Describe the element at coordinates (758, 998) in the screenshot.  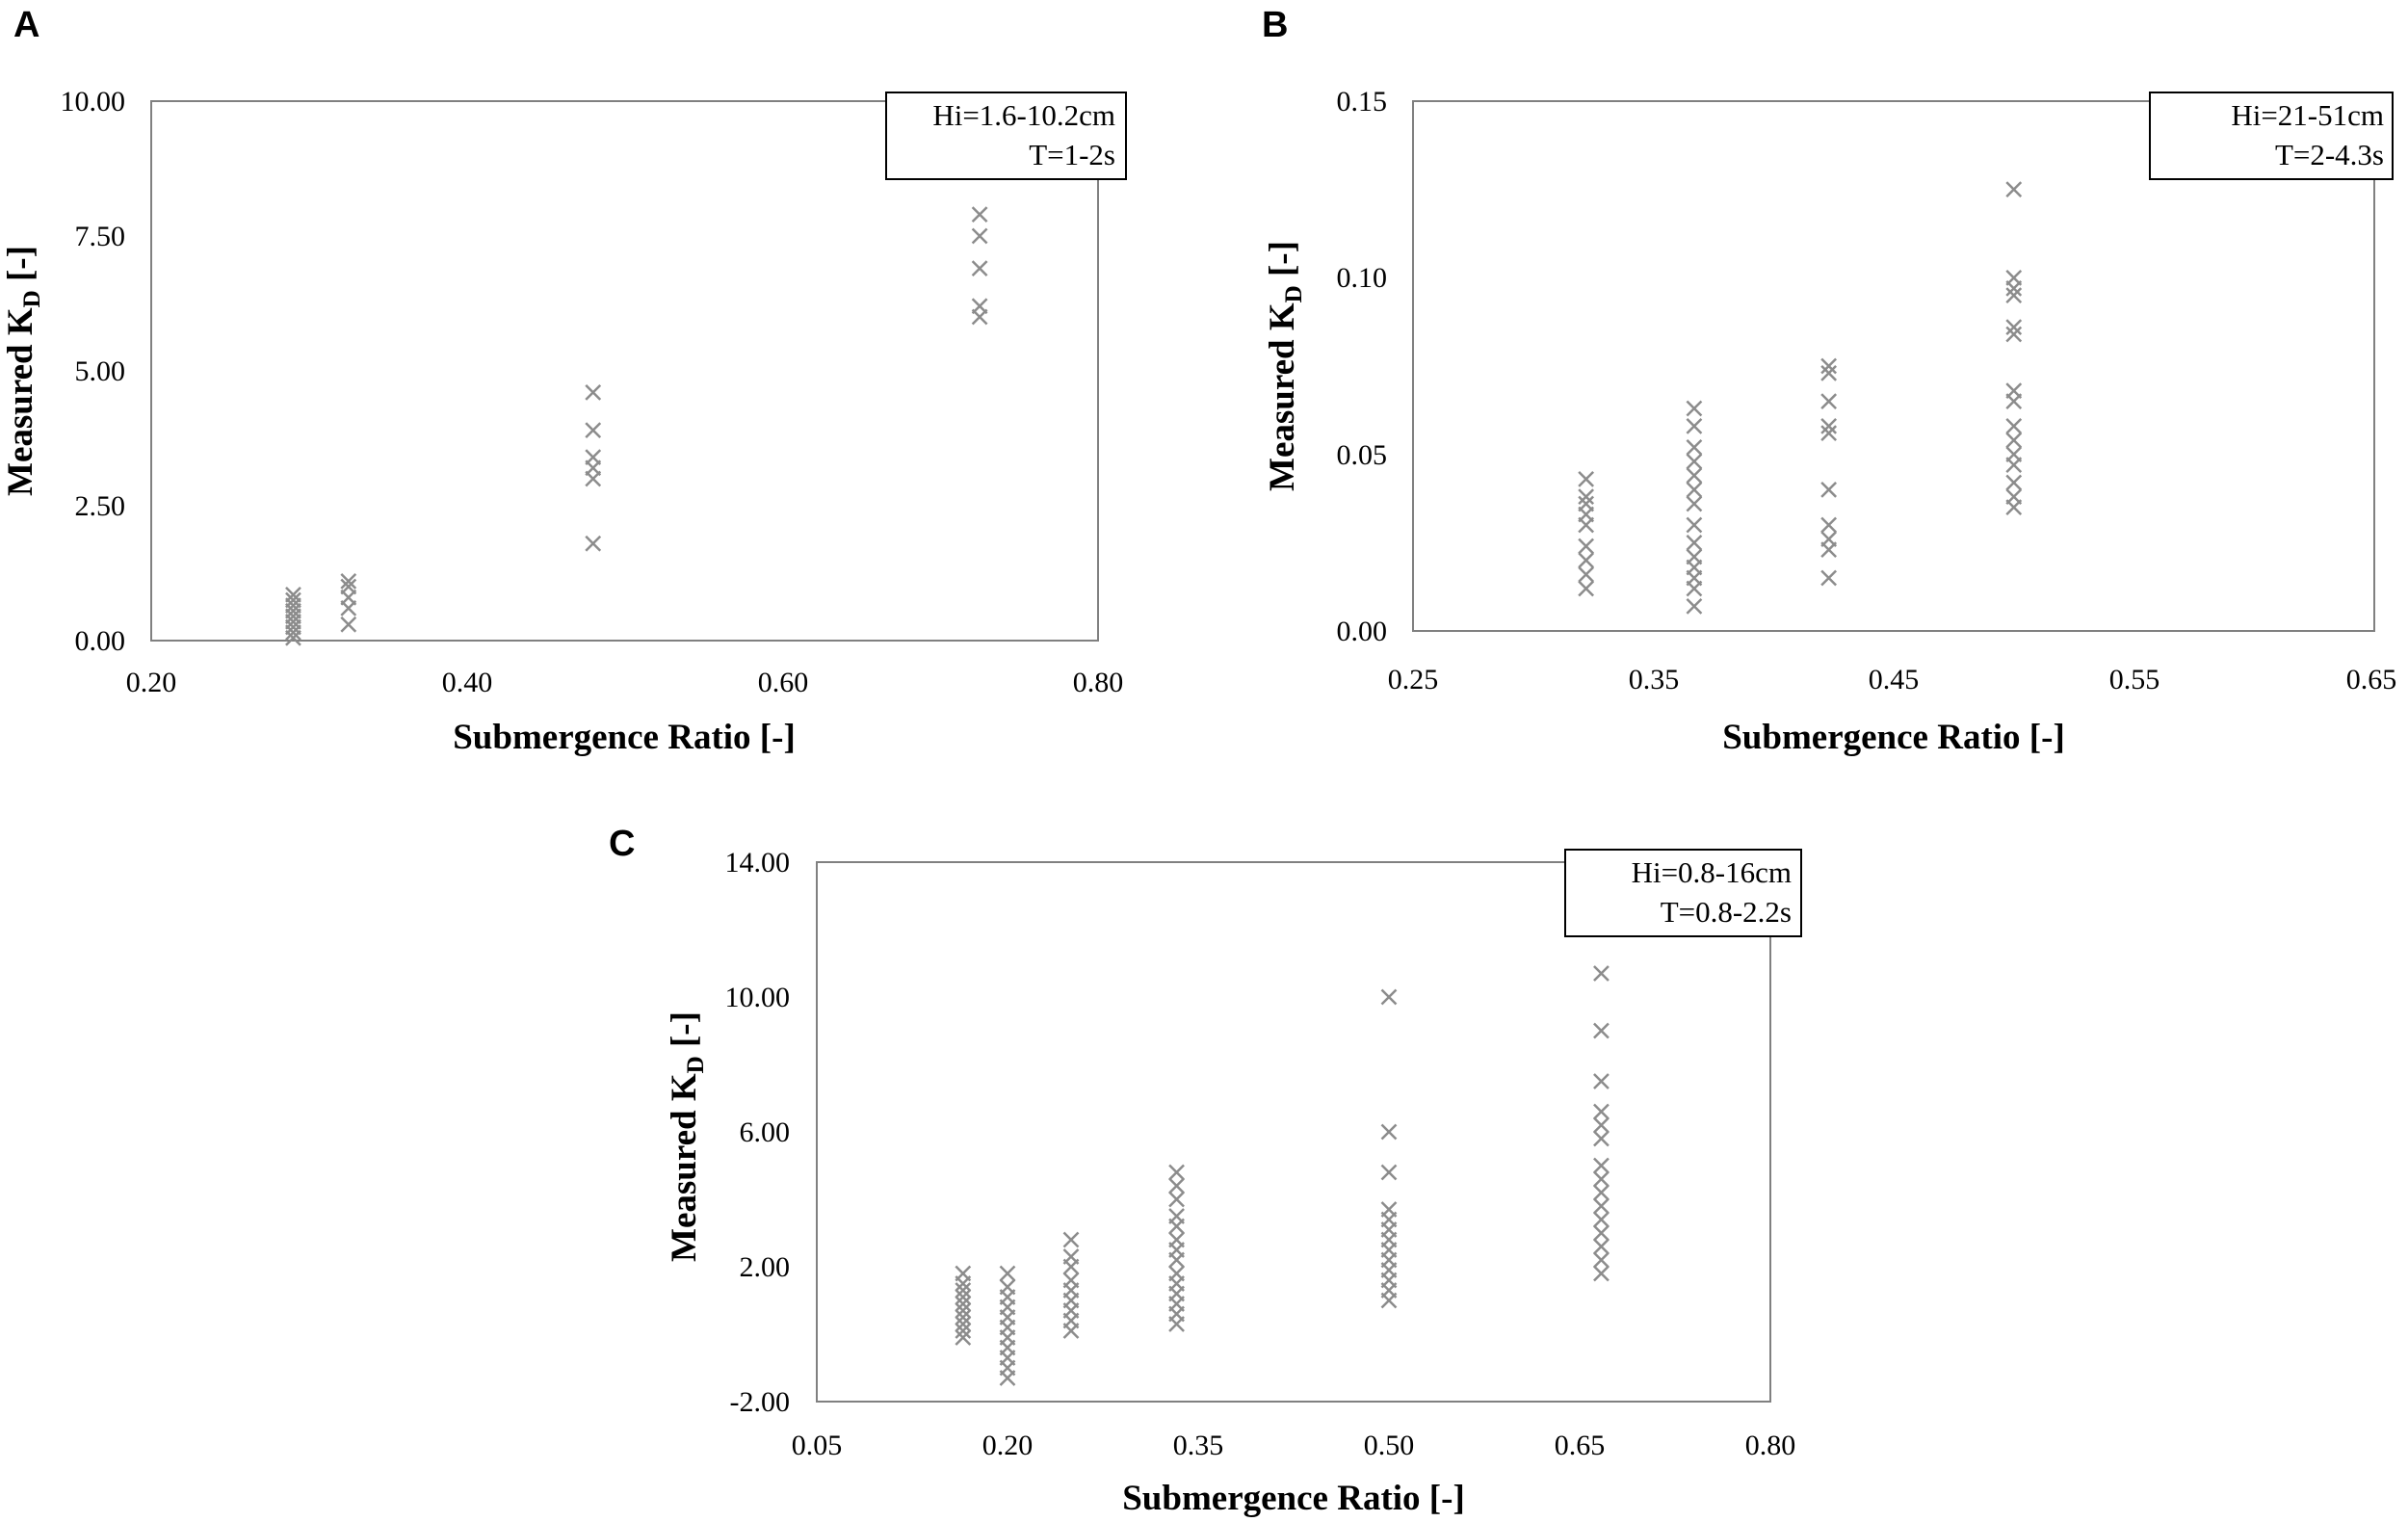
I see `y-tick-label: 10.00` at that location.